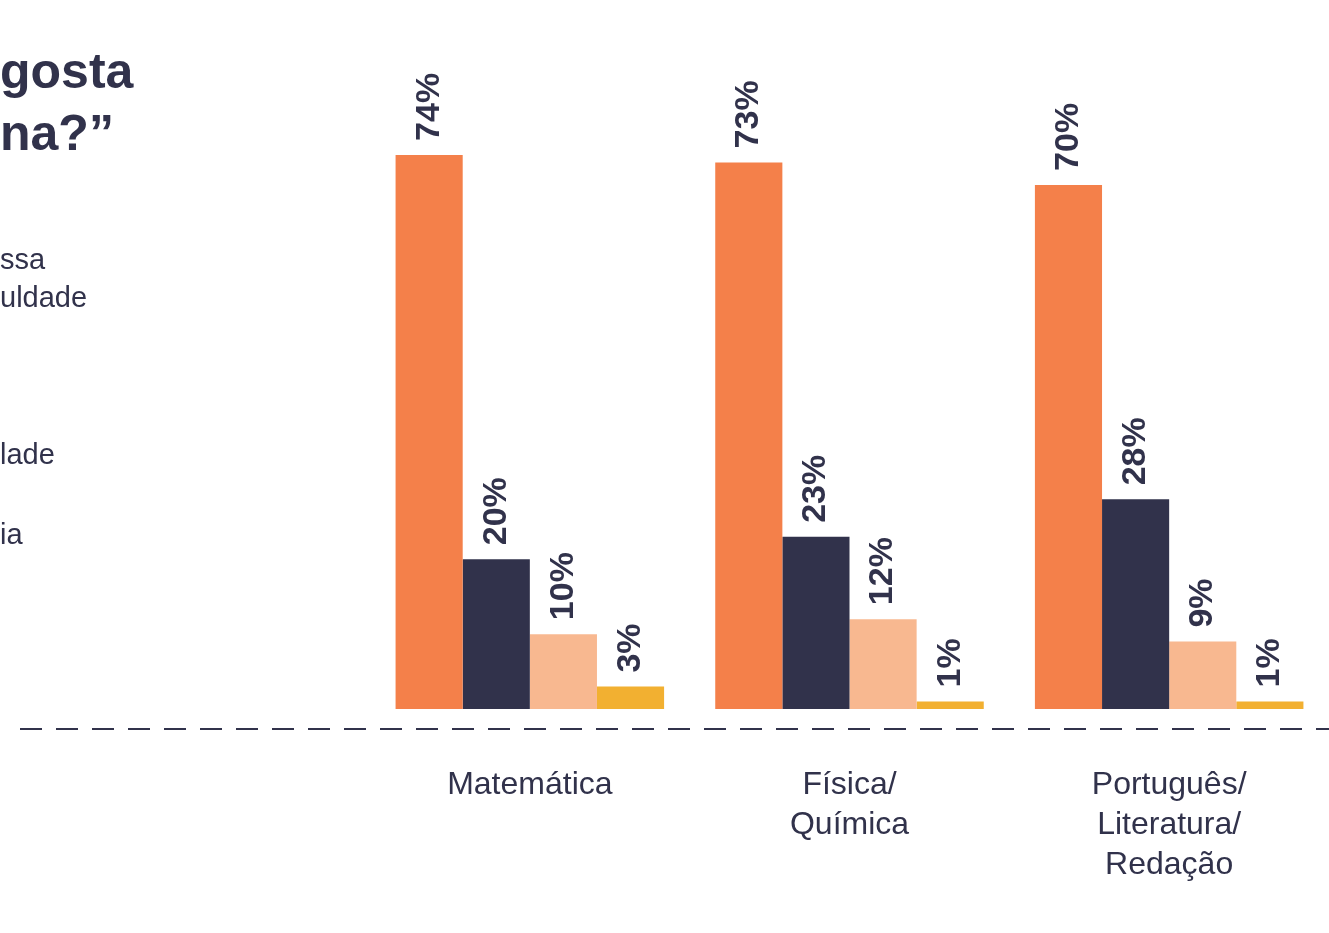 The height and width of the screenshot is (933, 1329). I want to click on data-label: 70%, so click(1065, 136).